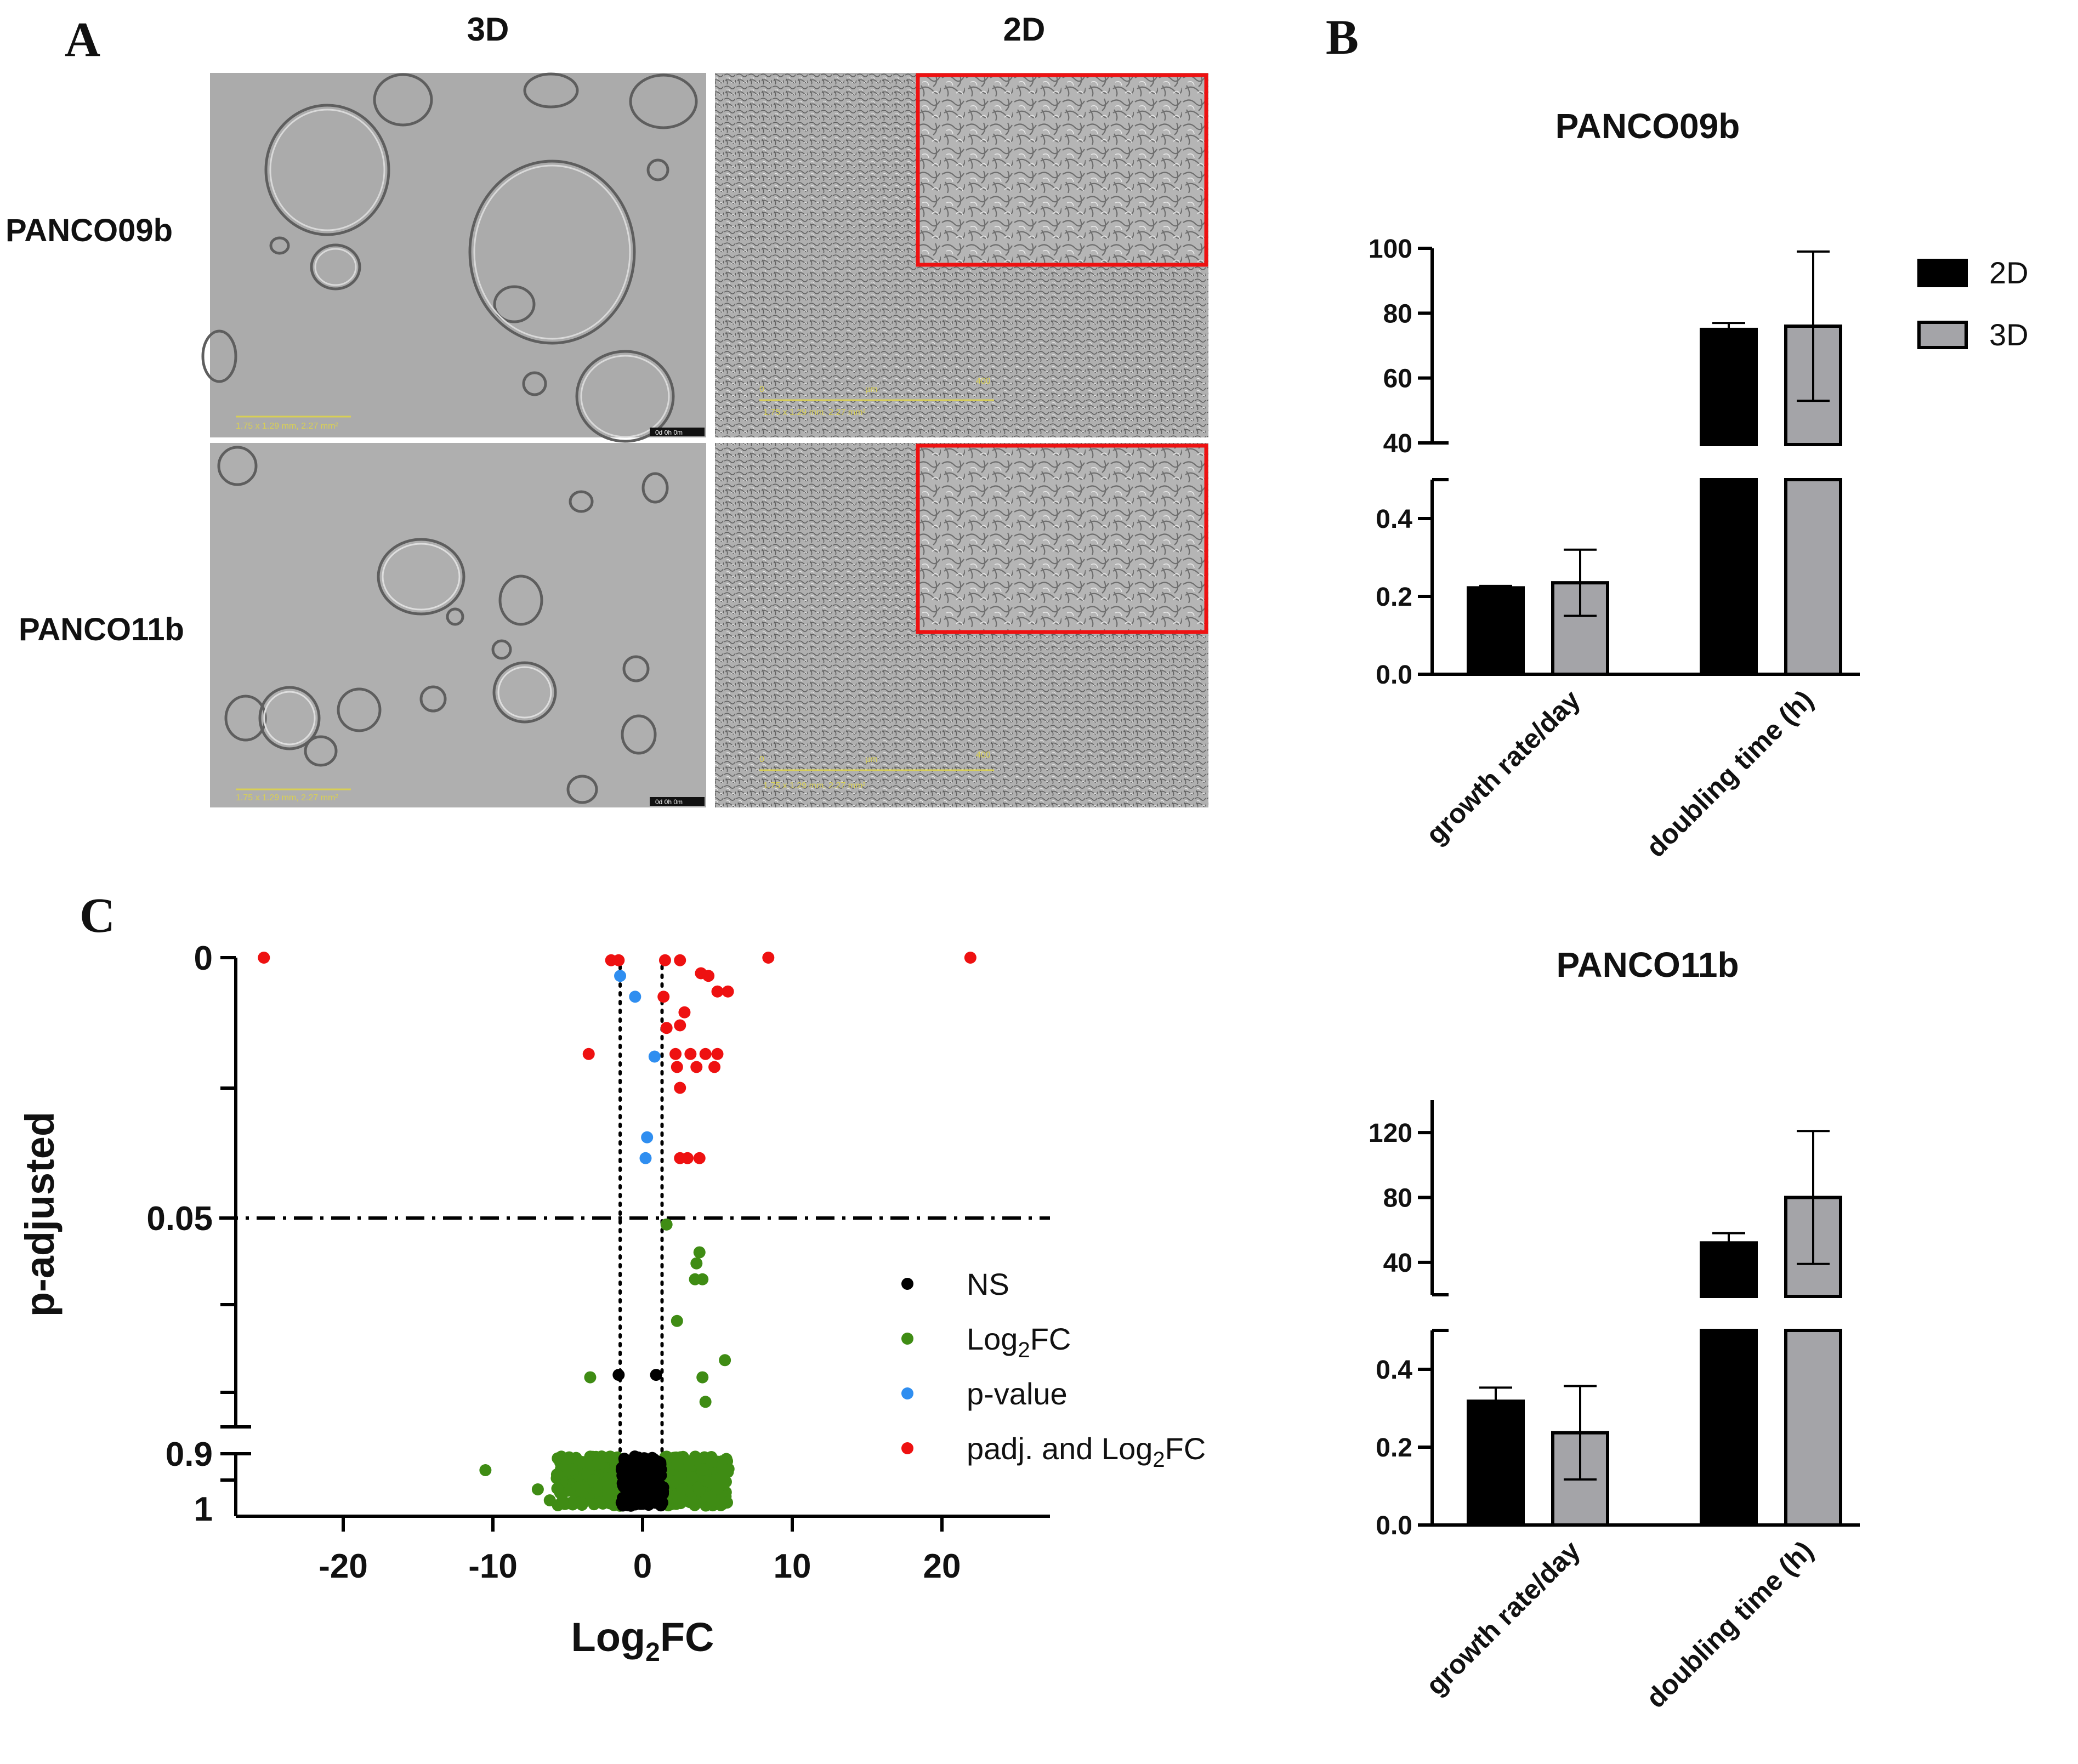 This screenshot has width=2078, height=1764. What do you see at coordinates (942, 1566) in the screenshot?
I see `x-tick-label: 20` at bounding box center [942, 1566].